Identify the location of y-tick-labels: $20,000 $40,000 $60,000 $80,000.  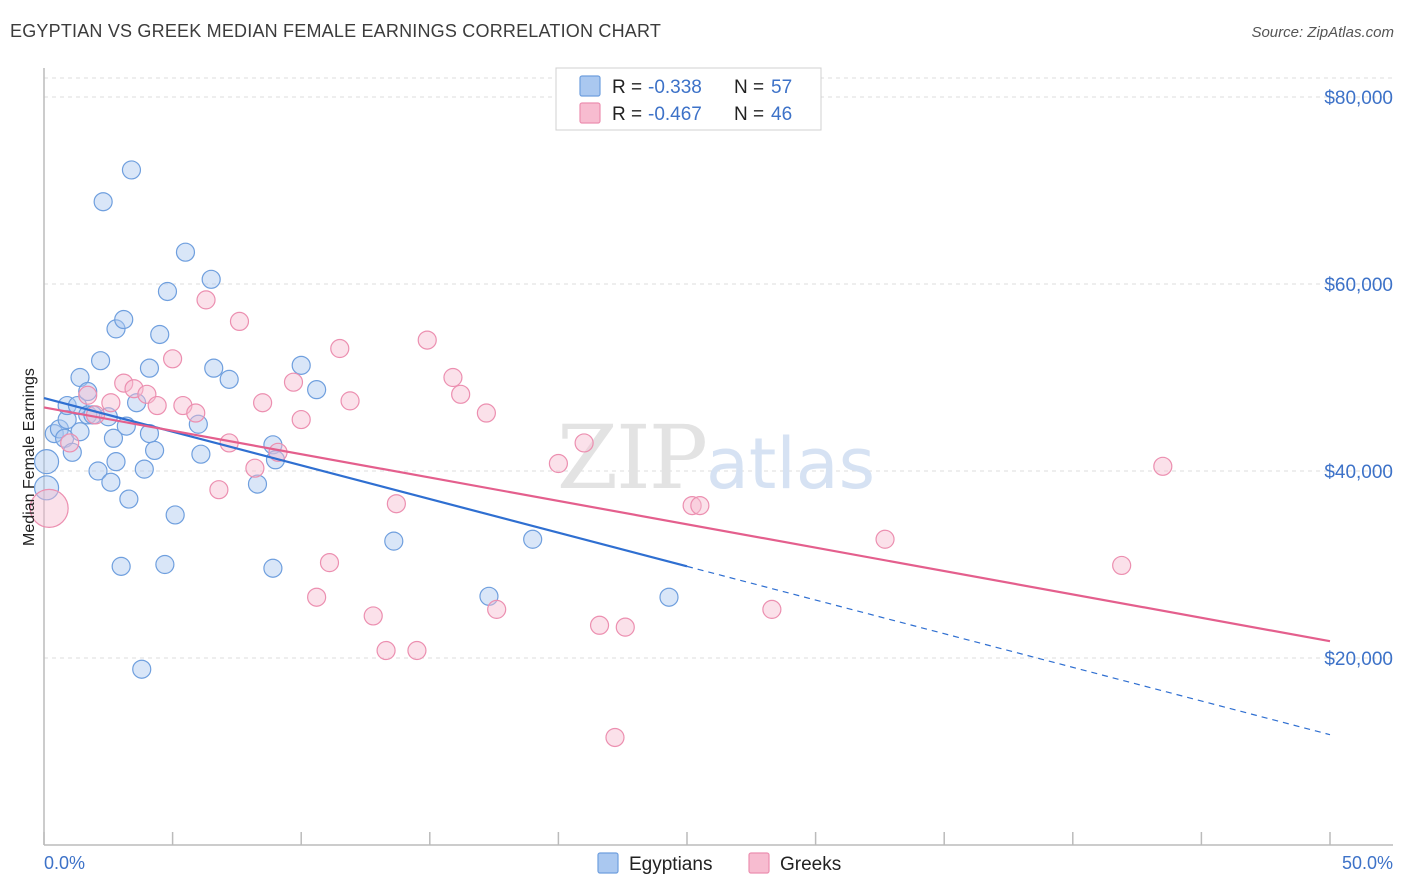
(1358, 379).